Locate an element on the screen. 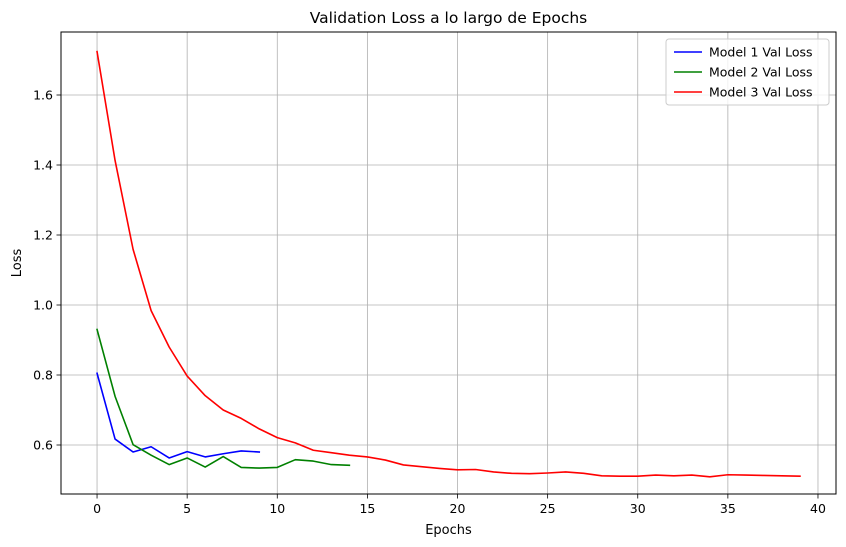 Image resolution: width=846 pixels, height=547 pixels. legend-label-model-1: Model 1 Val Loss is located at coordinates (761, 52).